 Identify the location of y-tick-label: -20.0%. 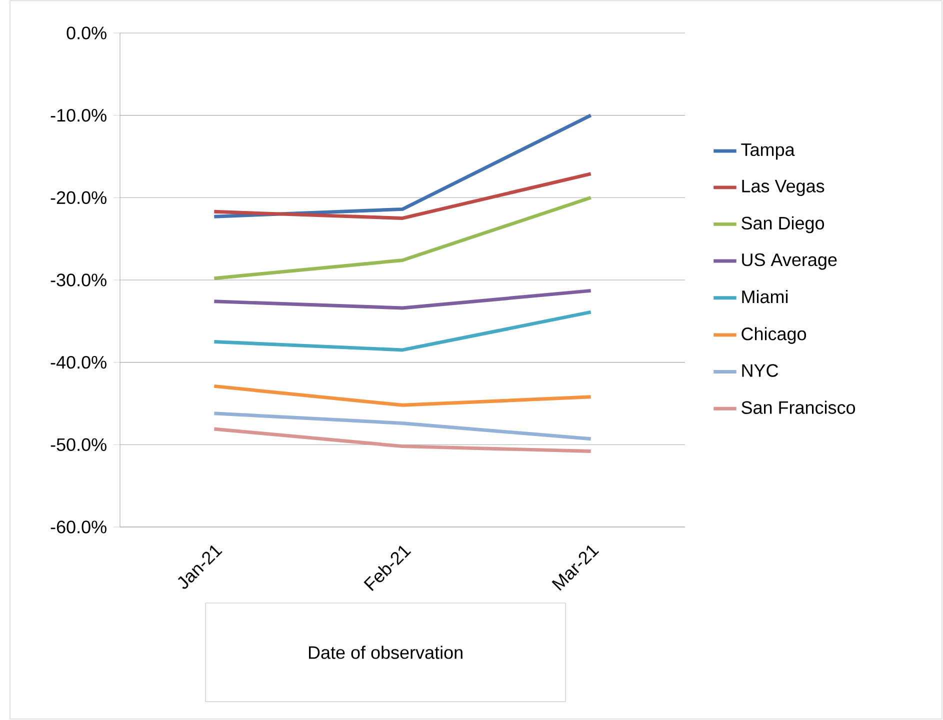
(78, 197).